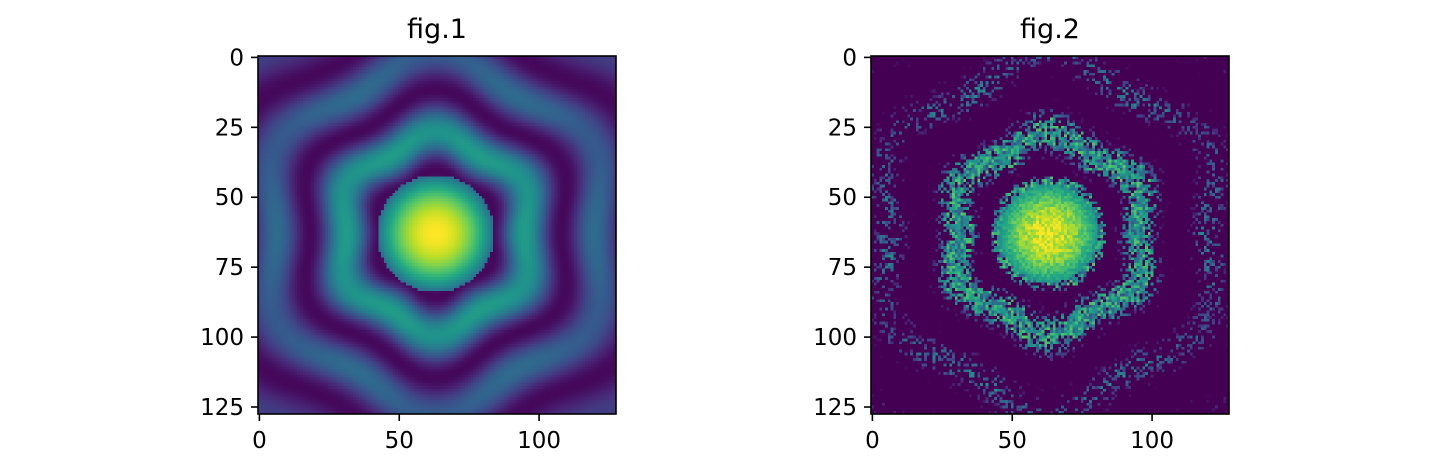 This screenshot has width=1452, height=468. Describe the element at coordinates (437, 29) in the screenshot. I see `chart-title: fig.1` at that location.